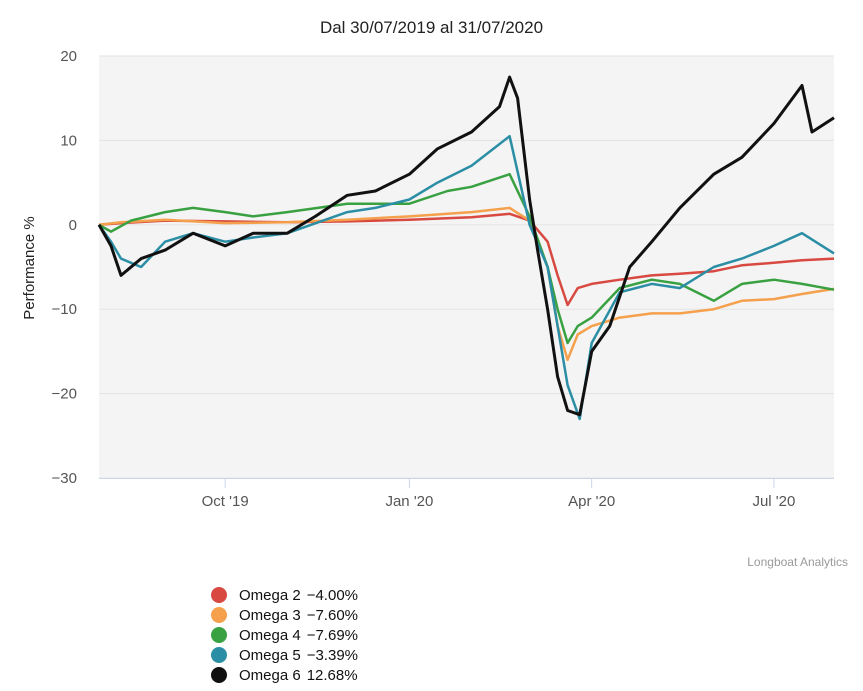 This screenshot has height=691, width=863. I want to click on legend-series-name: Omega 6, so click(270, 675).